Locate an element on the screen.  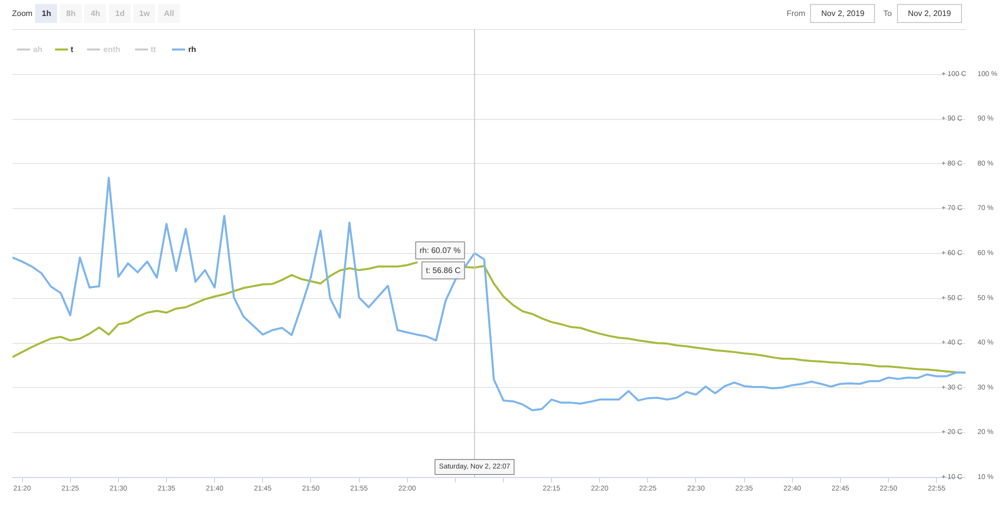
text: From is located at coordinates (796, 14).